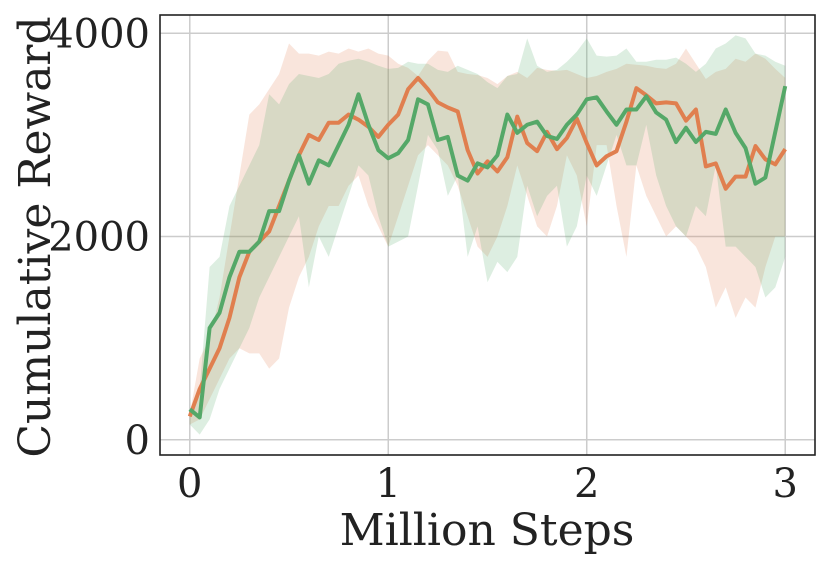 This screenshot has width=830, height=571. What do you see at coordinates (586, 484) in the screenshot?
I see `x-tick-label: 2` at bounding box center [586, 484].